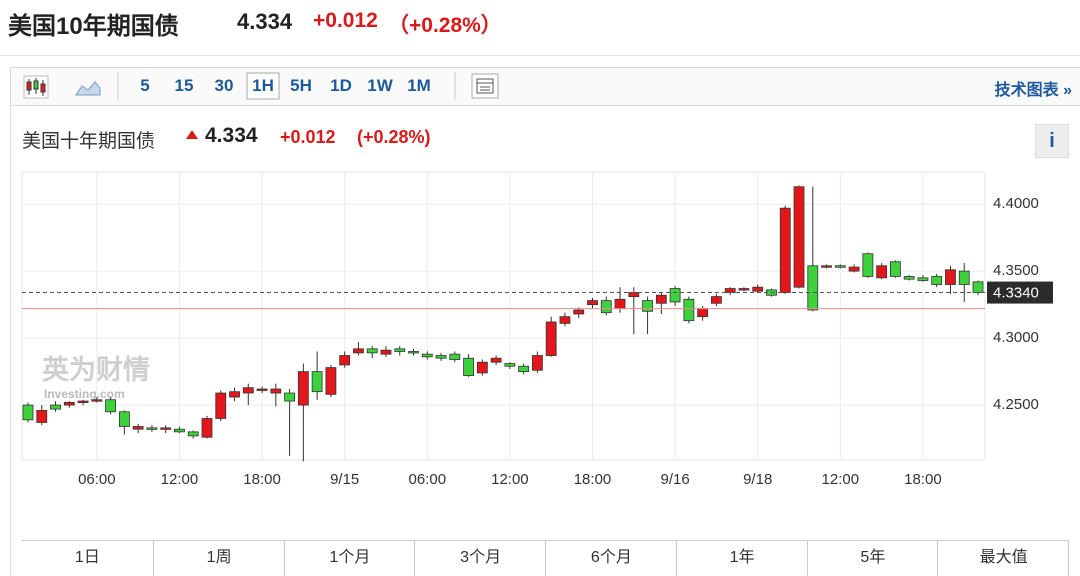 The image size is (1080, 576). Describe the element at coordinates (231, 135) in the screenshot. I see `chart-price: 4.334` at that location.